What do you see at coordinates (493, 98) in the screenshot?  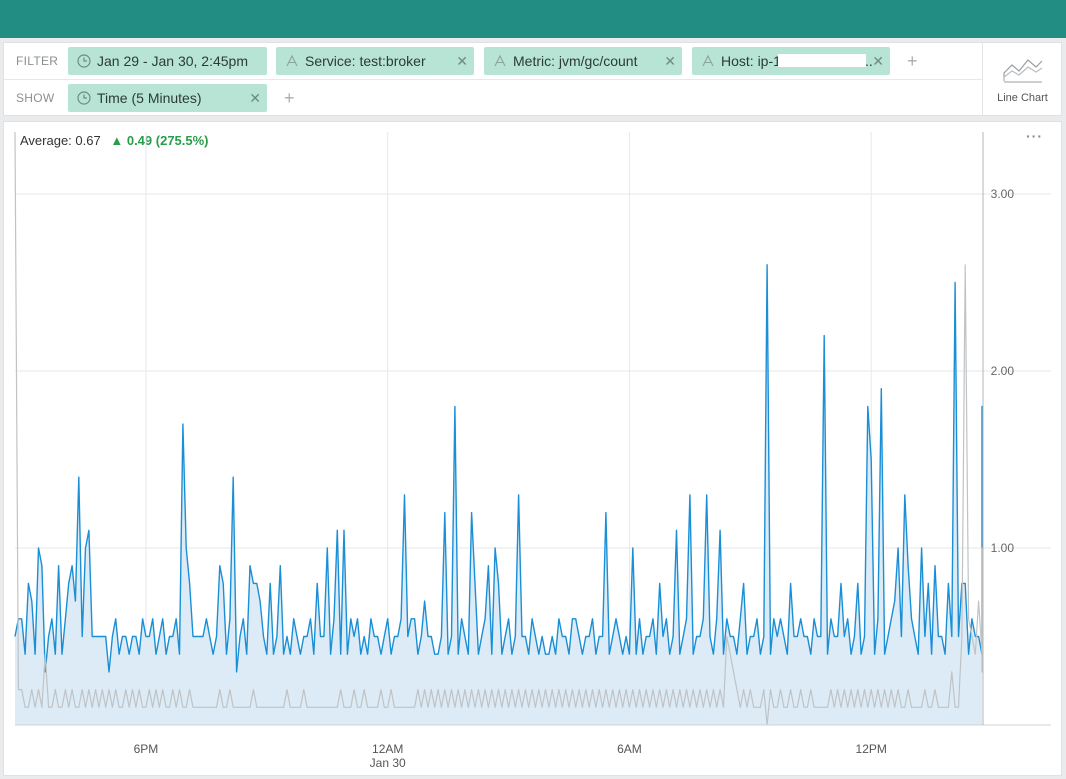 I see `show-row: SHOW Time (5 Minutes) ✕ +` at bounding box center [493, 98].